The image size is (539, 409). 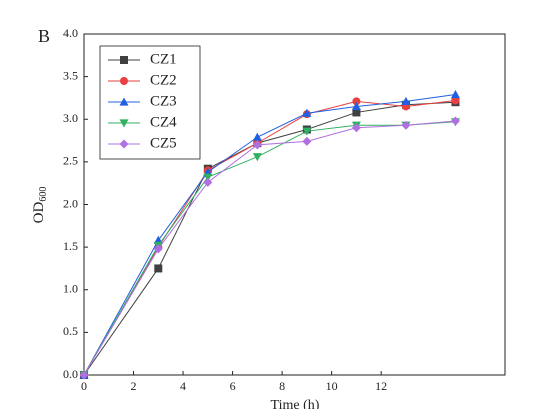 I want to click on y-tick-label: 1.5, so click(x=70, y=246).